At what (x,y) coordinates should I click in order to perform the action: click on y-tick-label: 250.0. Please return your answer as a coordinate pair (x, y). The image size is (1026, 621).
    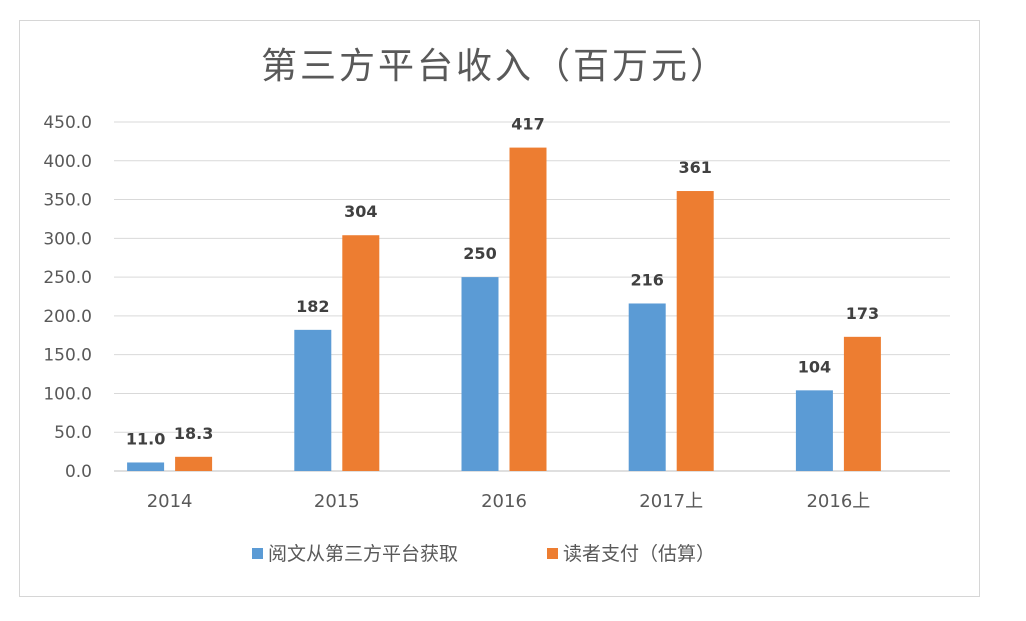
    Looking at the image, I should click on (67, 278).